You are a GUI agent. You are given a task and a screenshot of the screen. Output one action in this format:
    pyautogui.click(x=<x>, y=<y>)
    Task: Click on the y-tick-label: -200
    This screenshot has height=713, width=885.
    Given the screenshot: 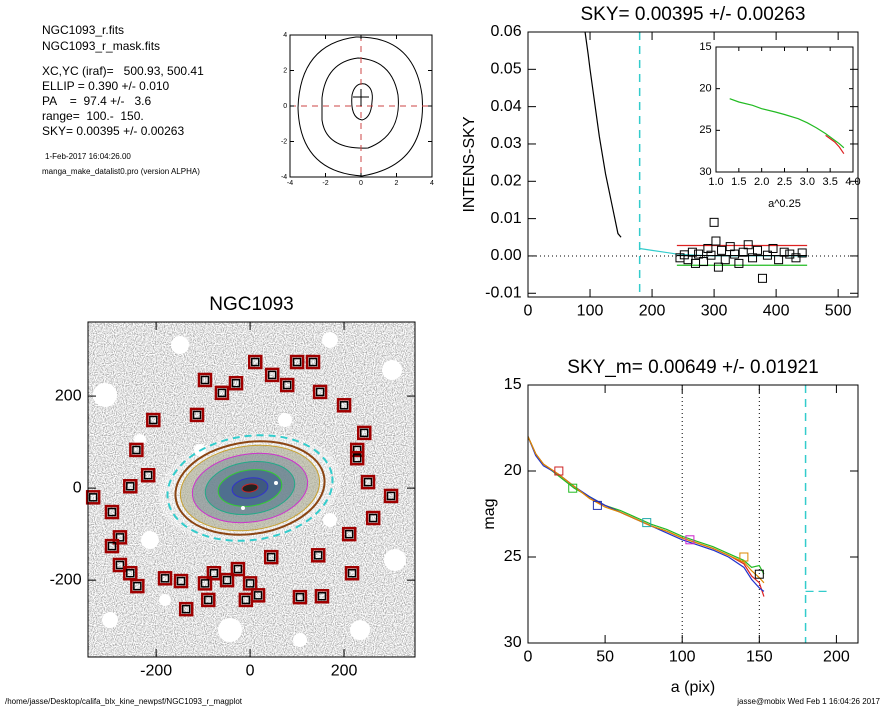 What is the action you would take?
    pyautogui.click(x=66, y=579)
    